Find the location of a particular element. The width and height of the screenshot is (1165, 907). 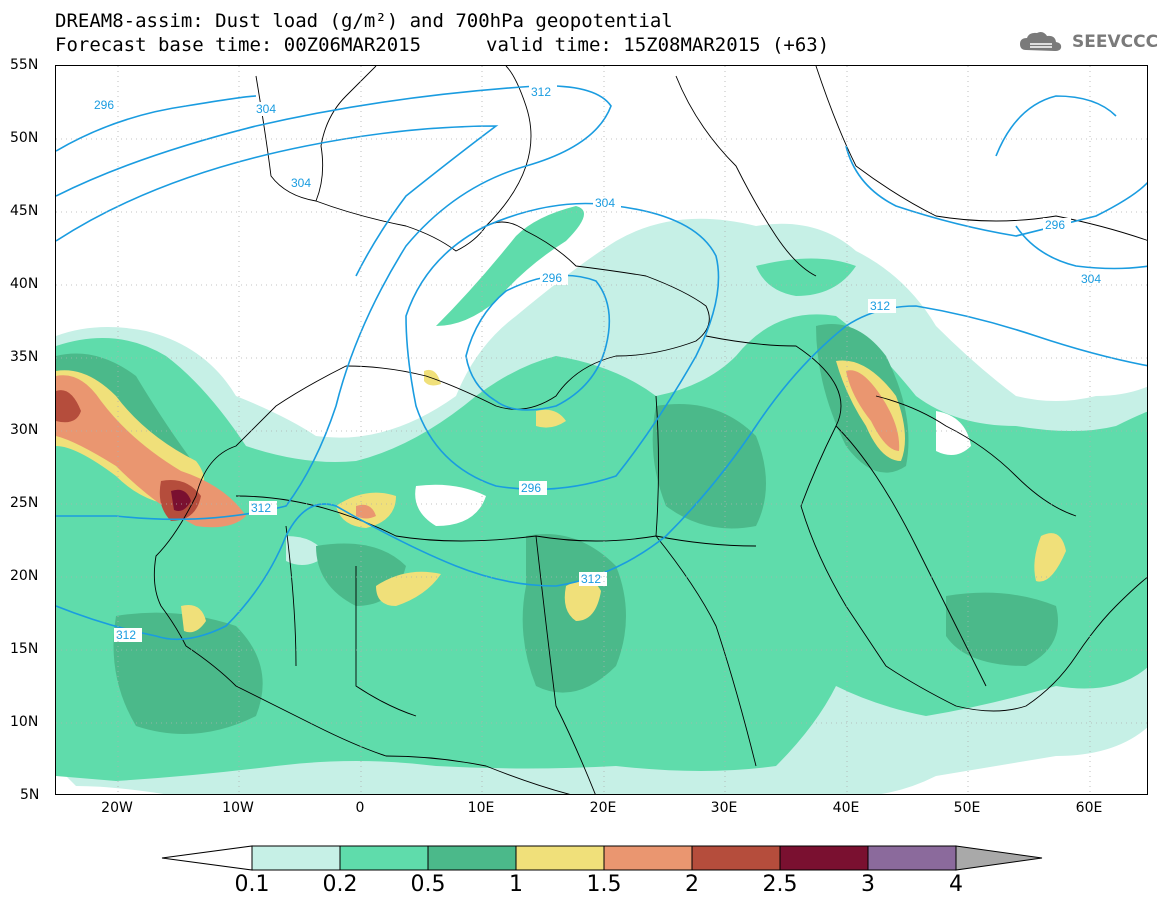

lon-label: 60E is located at coordinates (1089, 808).